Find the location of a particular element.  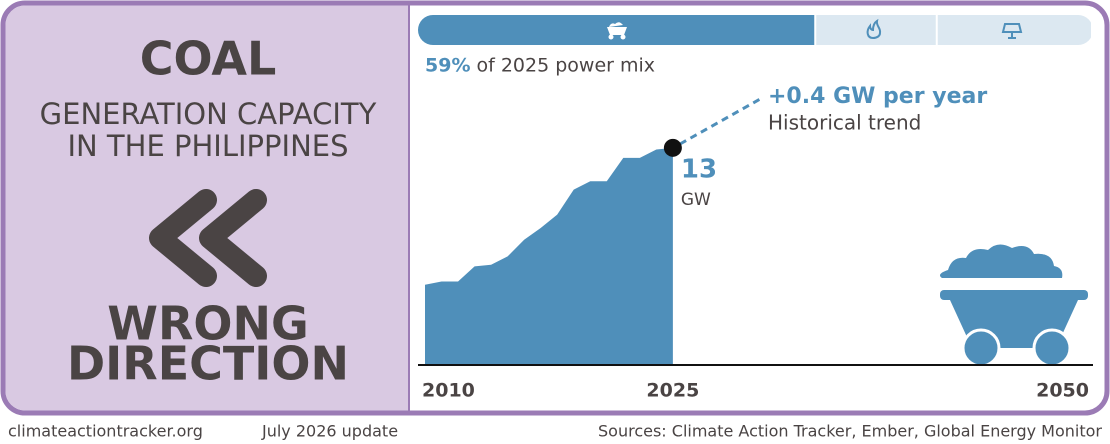

verdict: DIRECTION is located at coordinates (208, 364).